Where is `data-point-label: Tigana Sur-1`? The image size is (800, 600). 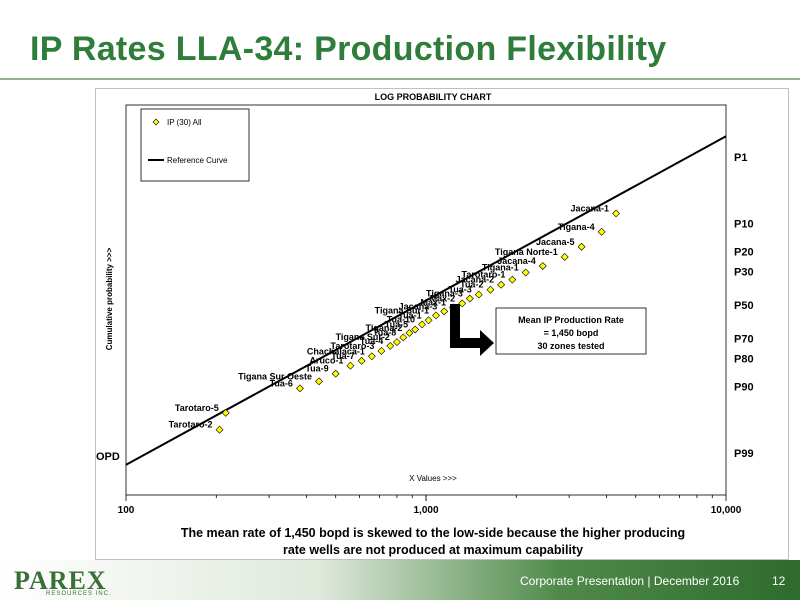 data-point-label: Tigana Sur-1 is located at coordinates (402, 310).